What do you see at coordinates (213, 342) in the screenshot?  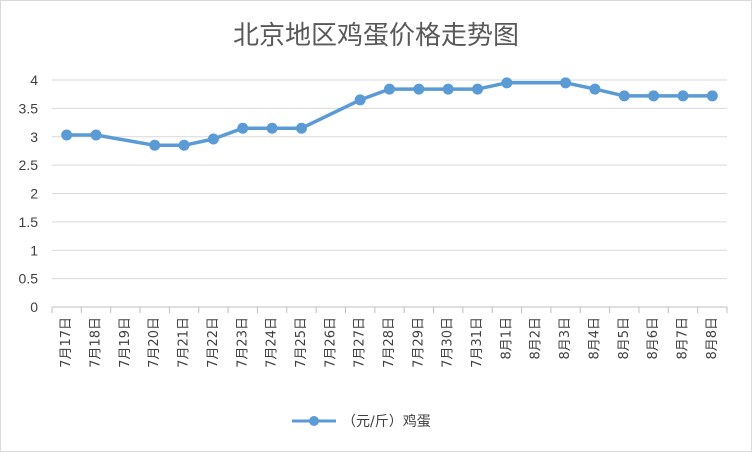 I see `x-tick-label: 7月22日` at bounding box center [213, 342].